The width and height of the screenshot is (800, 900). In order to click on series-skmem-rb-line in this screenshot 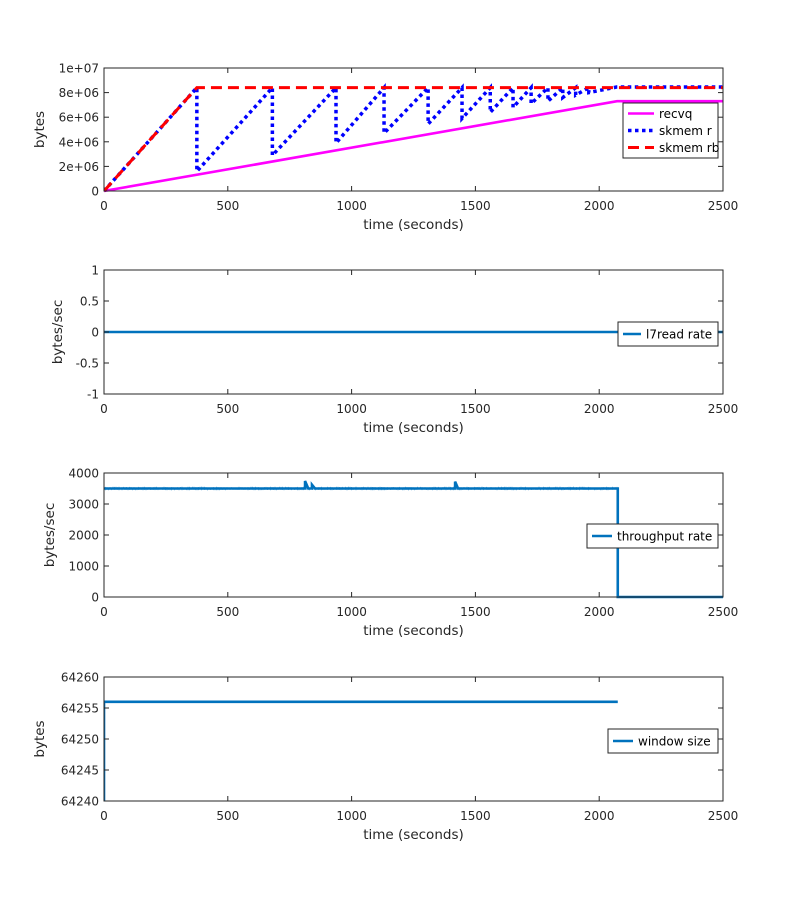, I will do `click(413, 139)`.